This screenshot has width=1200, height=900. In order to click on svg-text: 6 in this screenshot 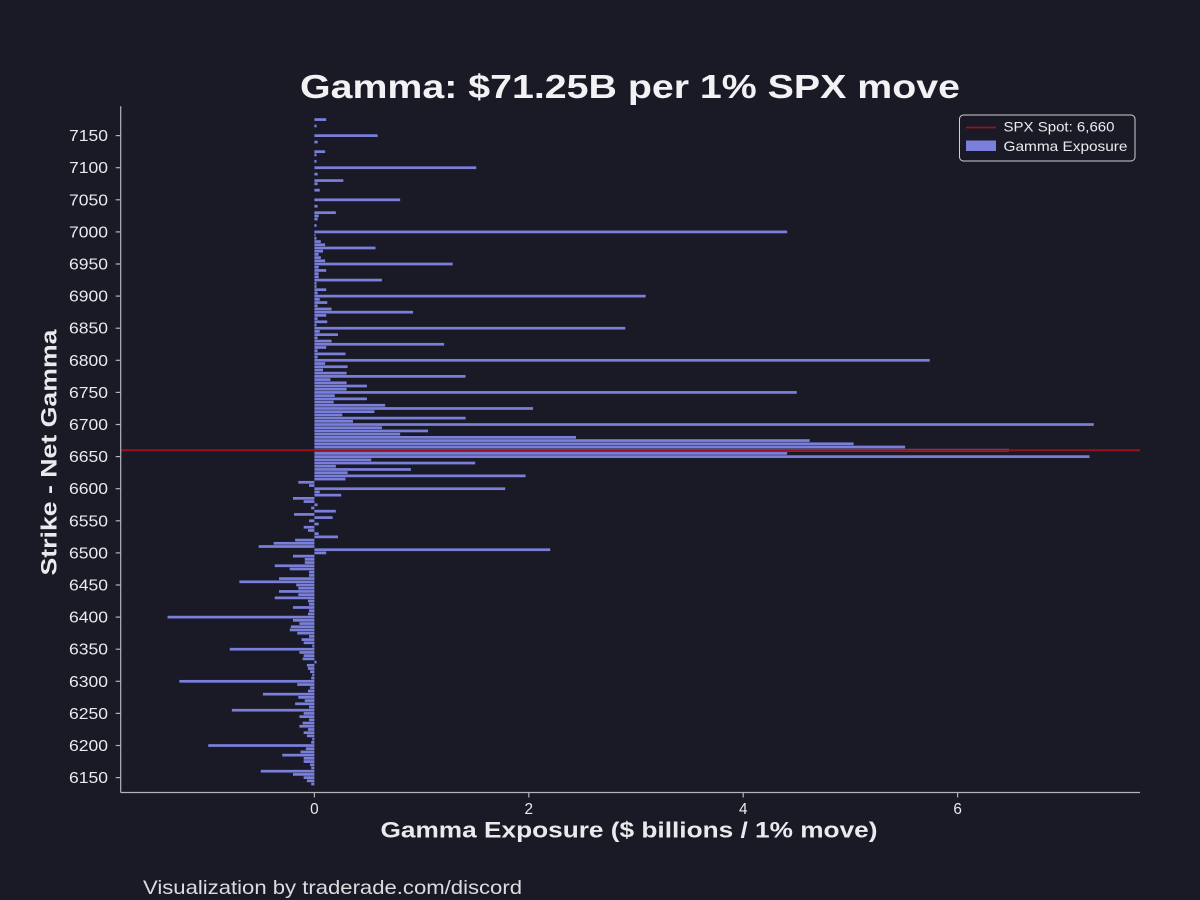, I will do `click(957, 809)`.